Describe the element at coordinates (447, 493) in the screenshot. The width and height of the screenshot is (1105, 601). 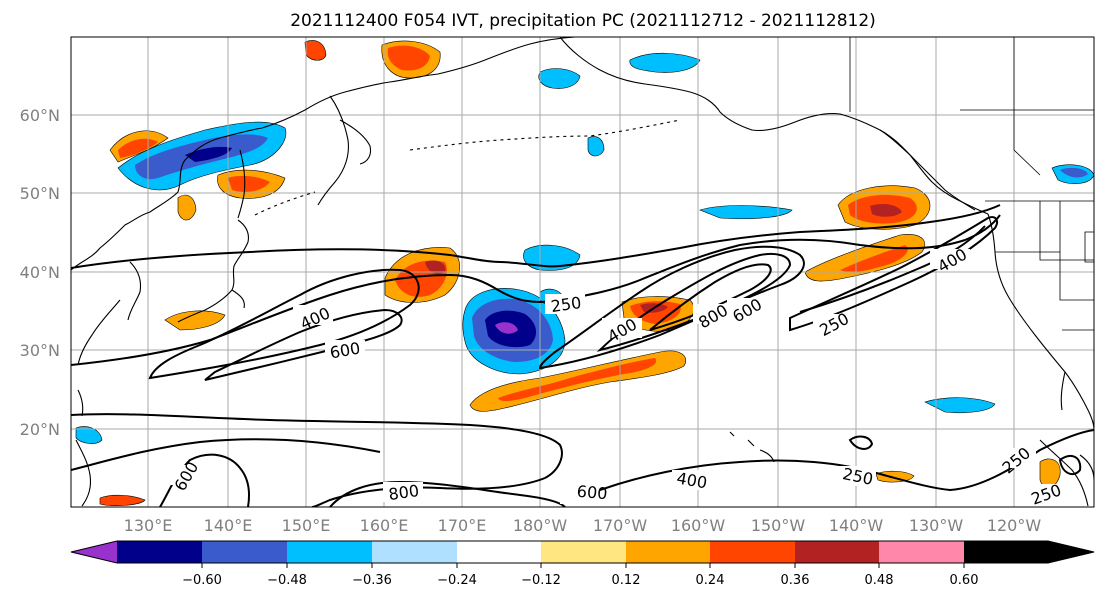
I see `ivt-contour-800-south` at that location.